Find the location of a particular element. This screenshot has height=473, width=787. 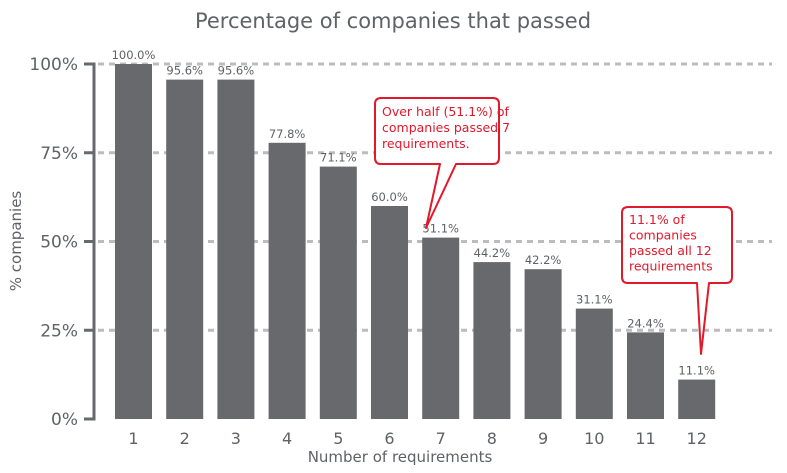

data-label: 77.8% is located at coordinates (287, 134).